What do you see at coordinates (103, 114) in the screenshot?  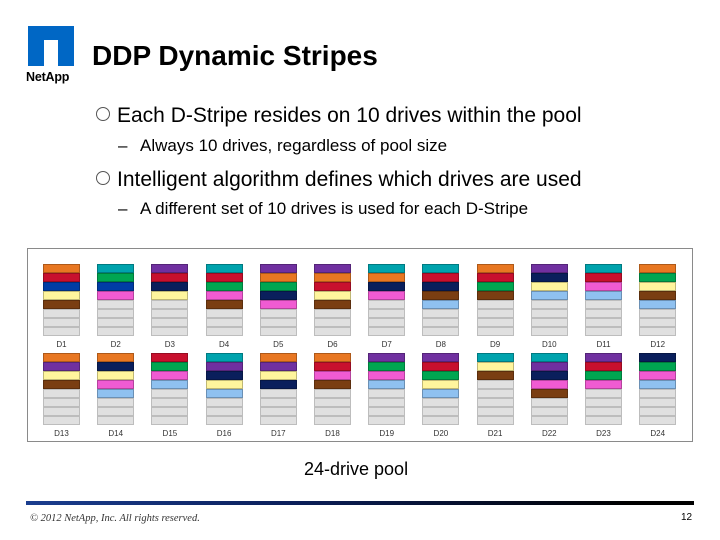 I see `circle-bullet-icon` at bounding box center [103, 114].